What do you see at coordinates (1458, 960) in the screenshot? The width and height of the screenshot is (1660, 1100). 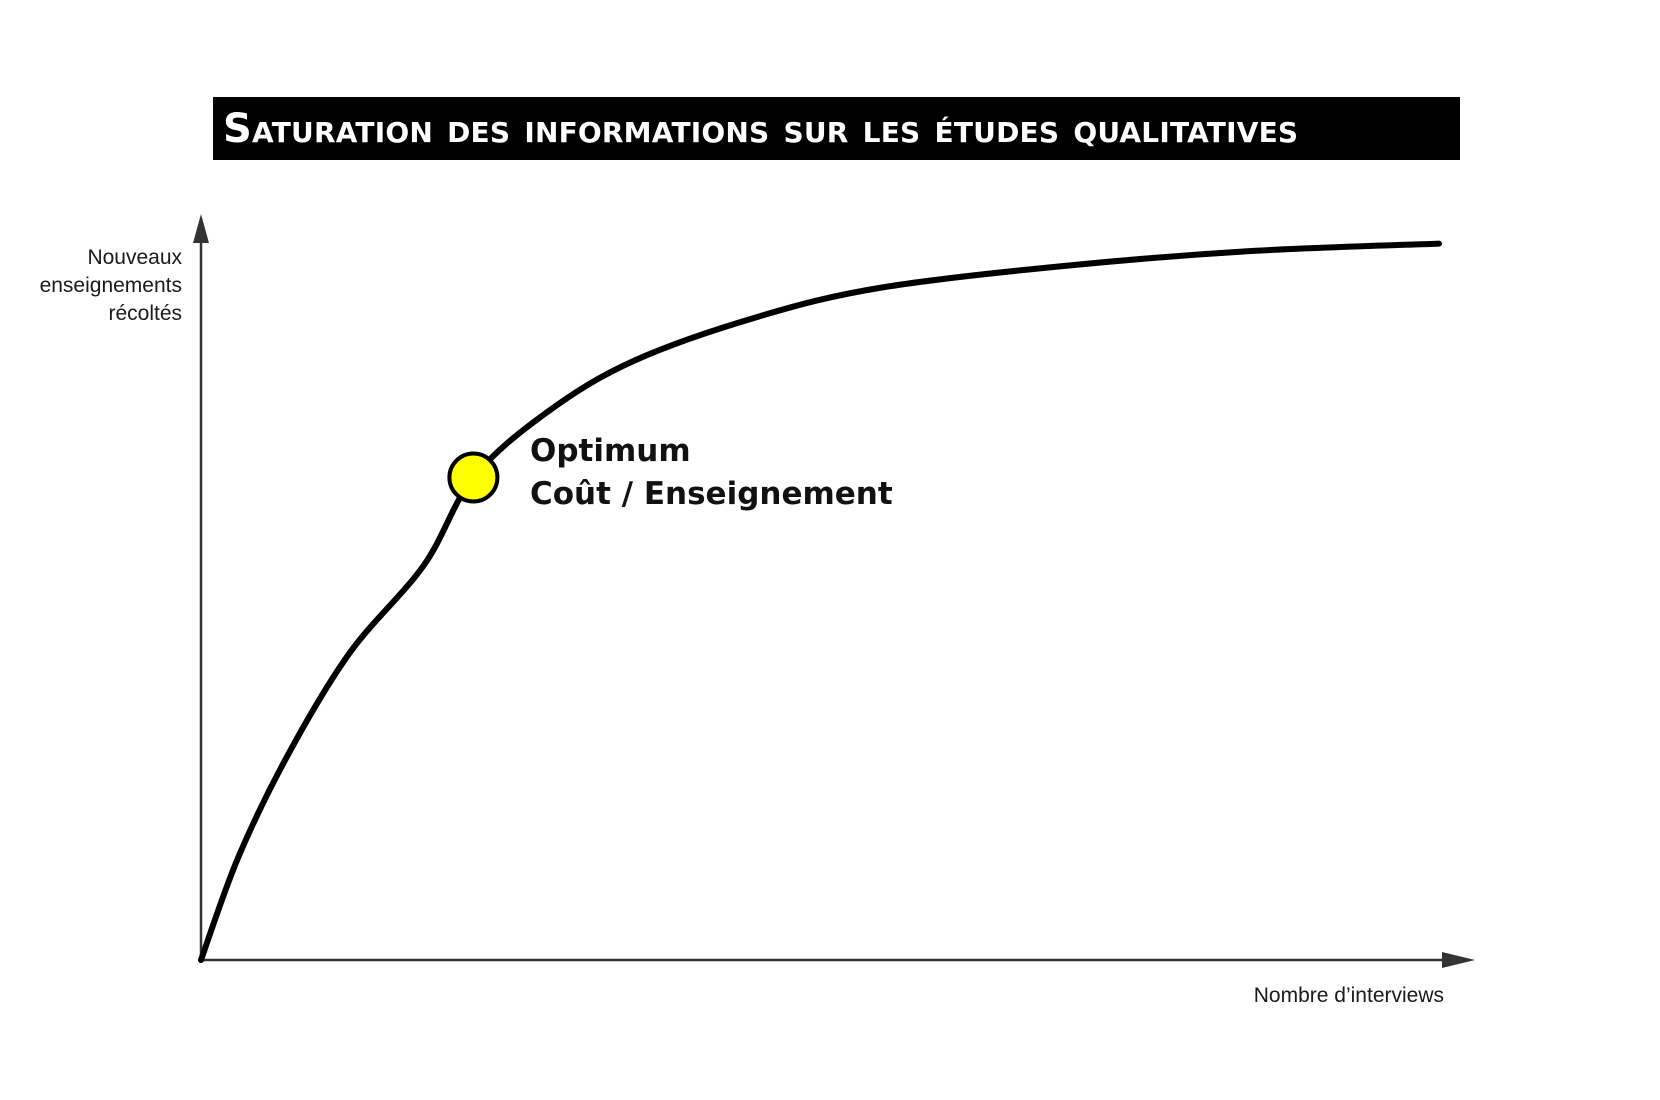 I see `x-axis-arrow` at bounding box center [1458, 960].